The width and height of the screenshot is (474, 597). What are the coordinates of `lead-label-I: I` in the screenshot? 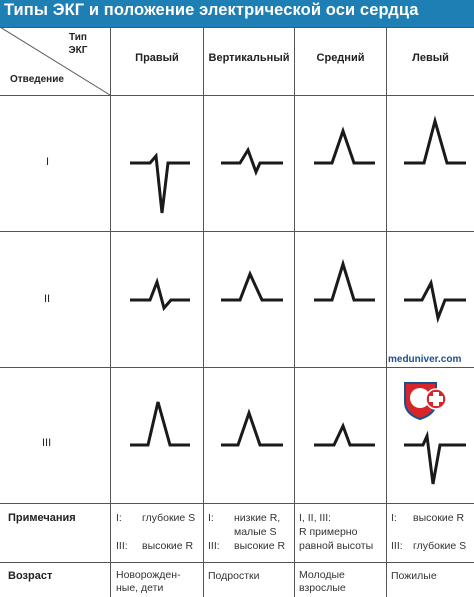 It's located at (48, 162).